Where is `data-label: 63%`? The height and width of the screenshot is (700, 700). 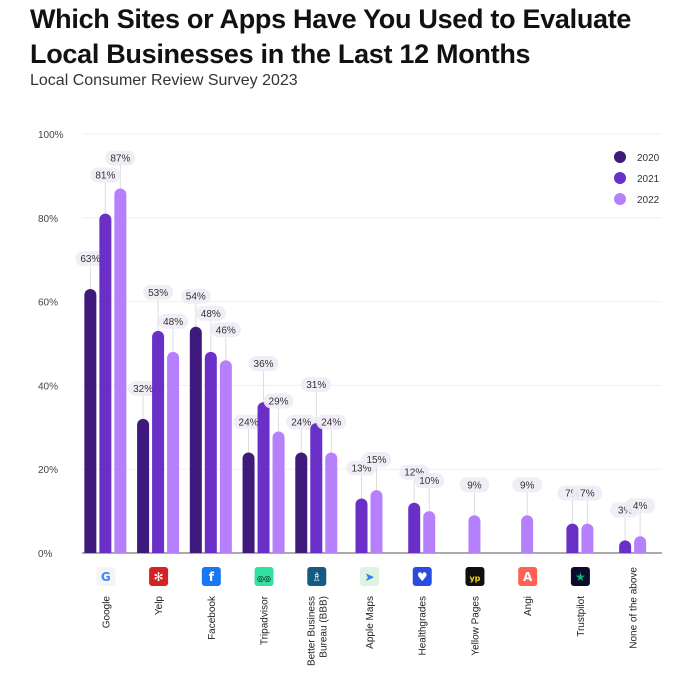 data-label: 63% is located at coordinates (90, 259).